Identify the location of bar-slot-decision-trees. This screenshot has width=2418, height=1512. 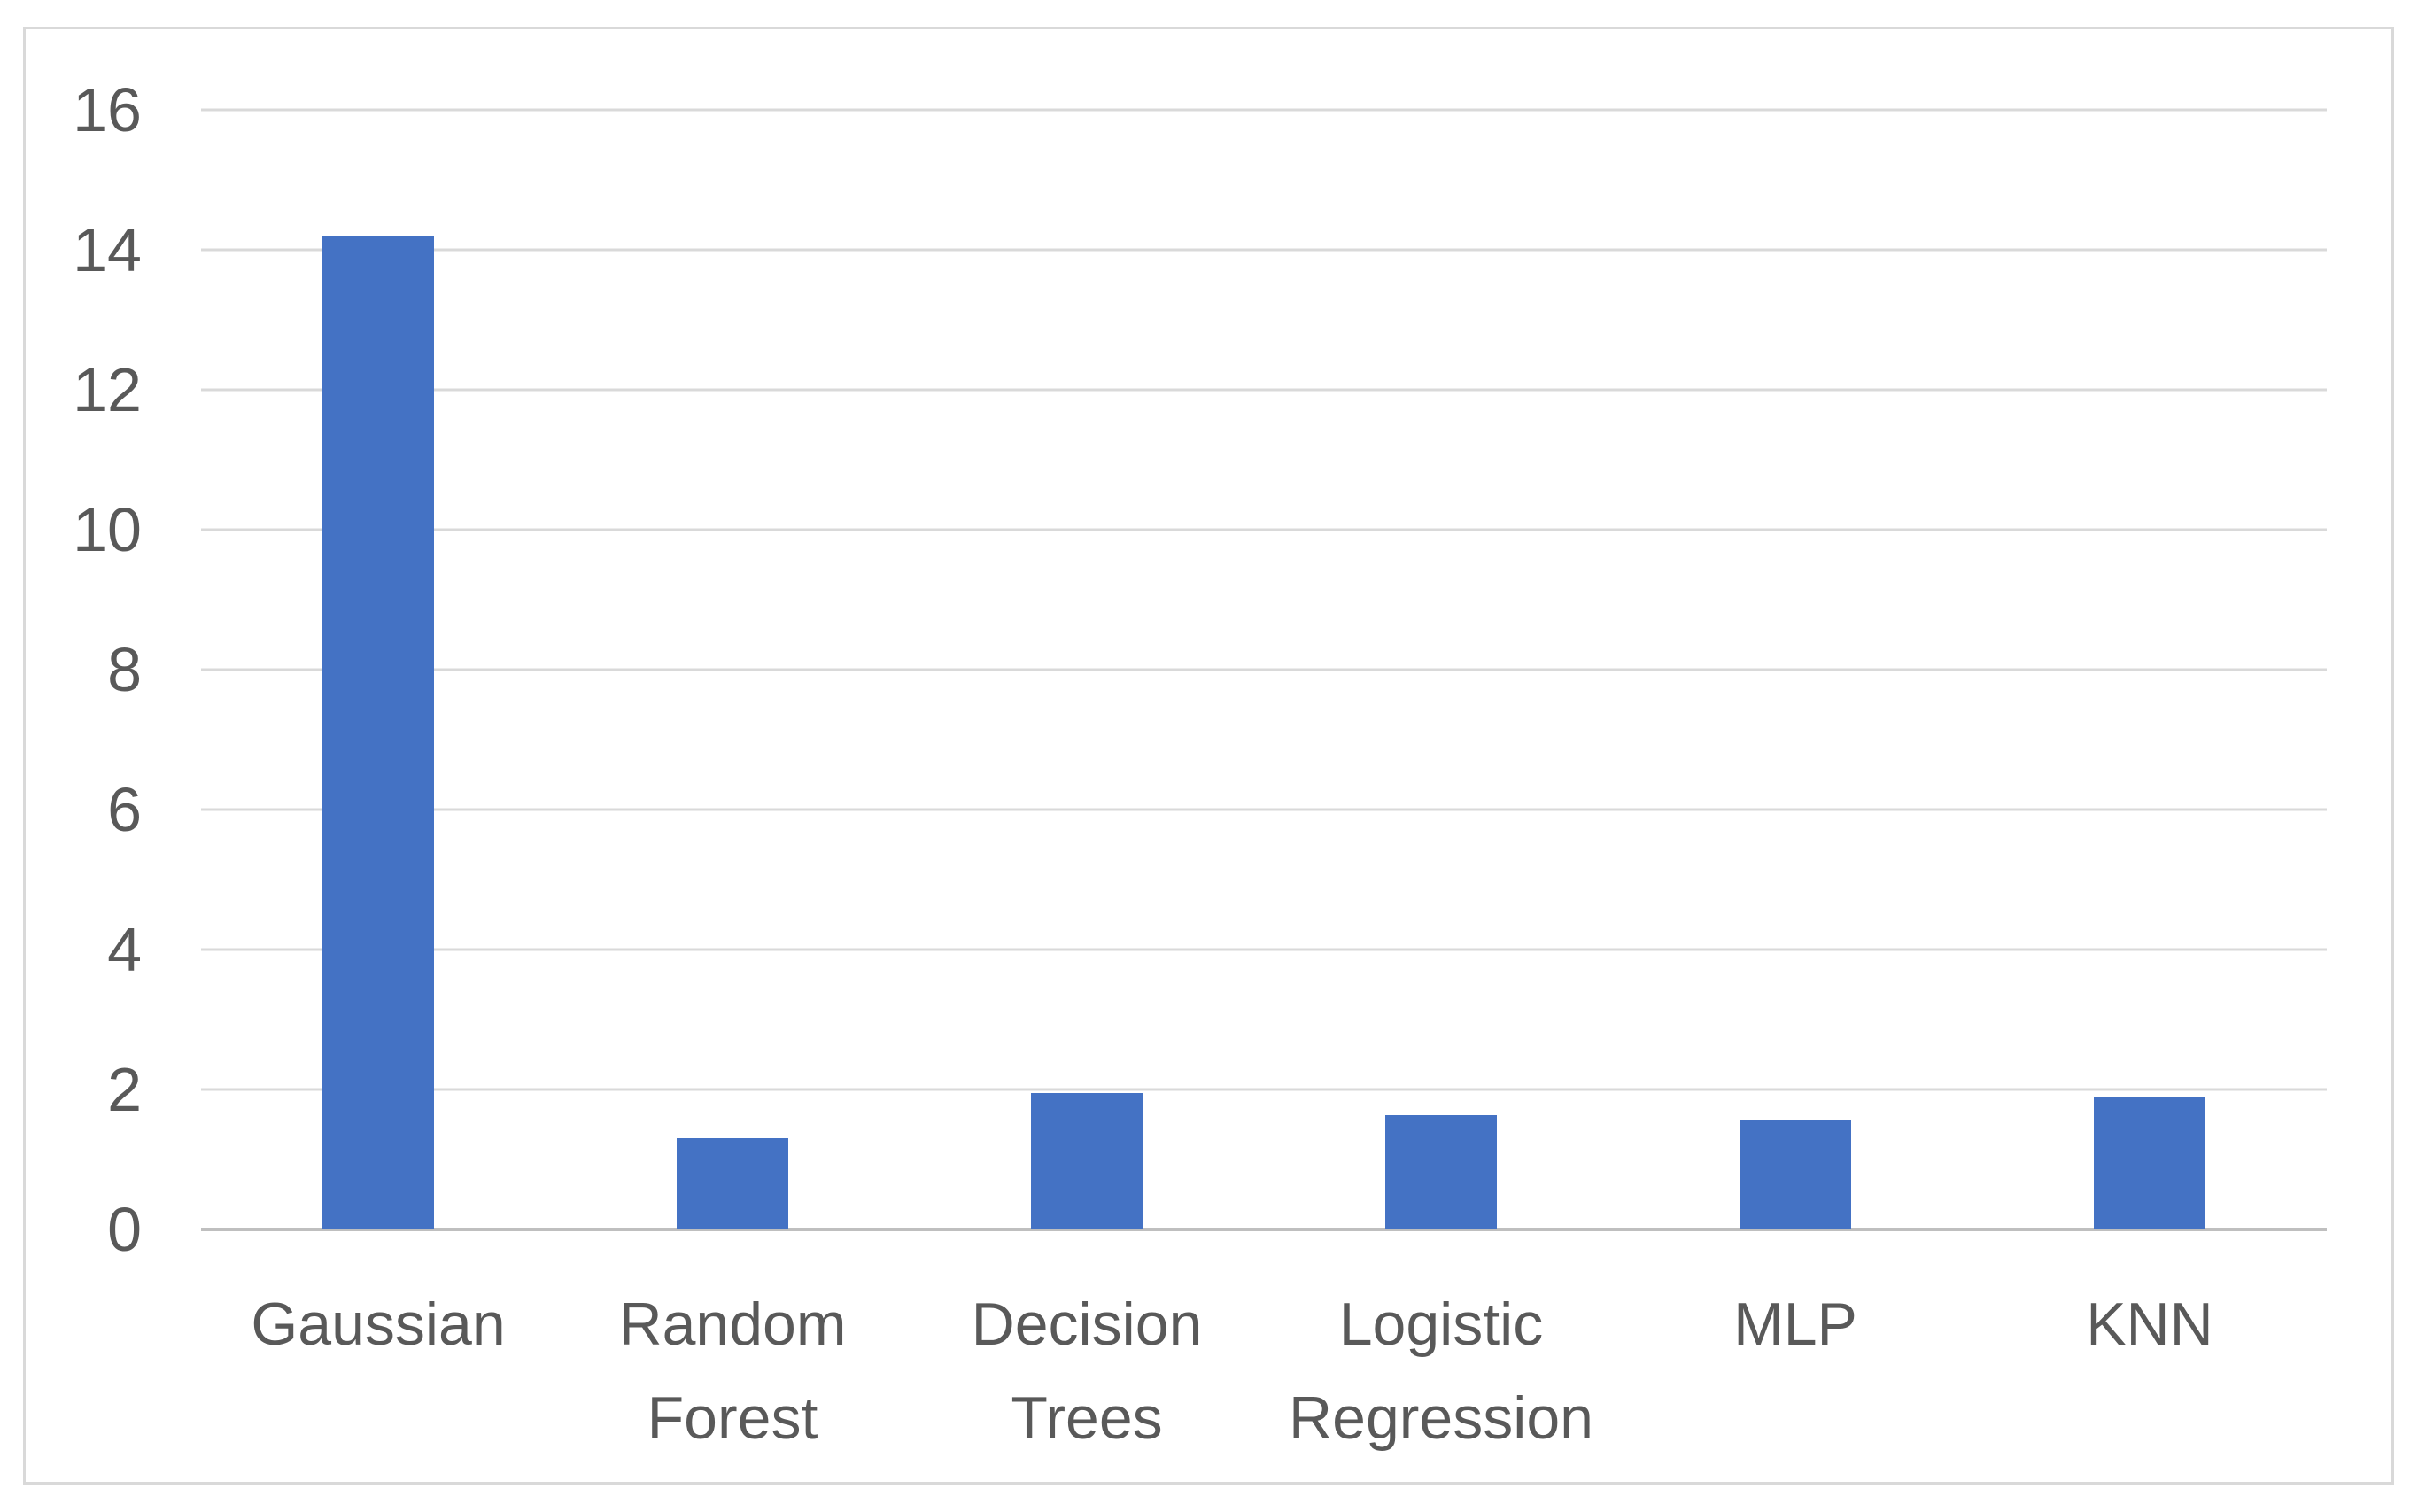
(1087, 669).